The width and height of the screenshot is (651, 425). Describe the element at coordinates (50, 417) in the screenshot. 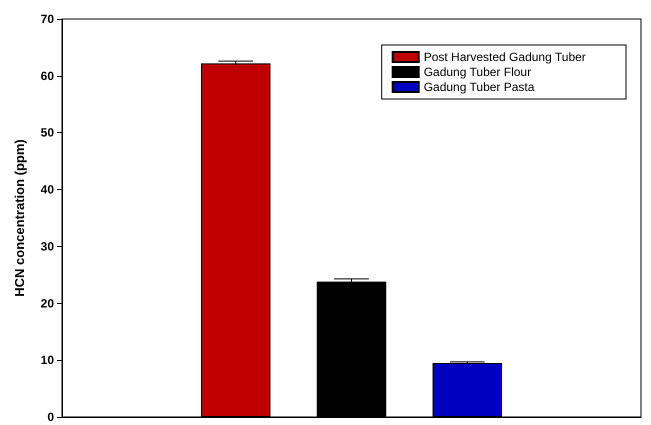

I see `y-tick-label: 0` at that location.